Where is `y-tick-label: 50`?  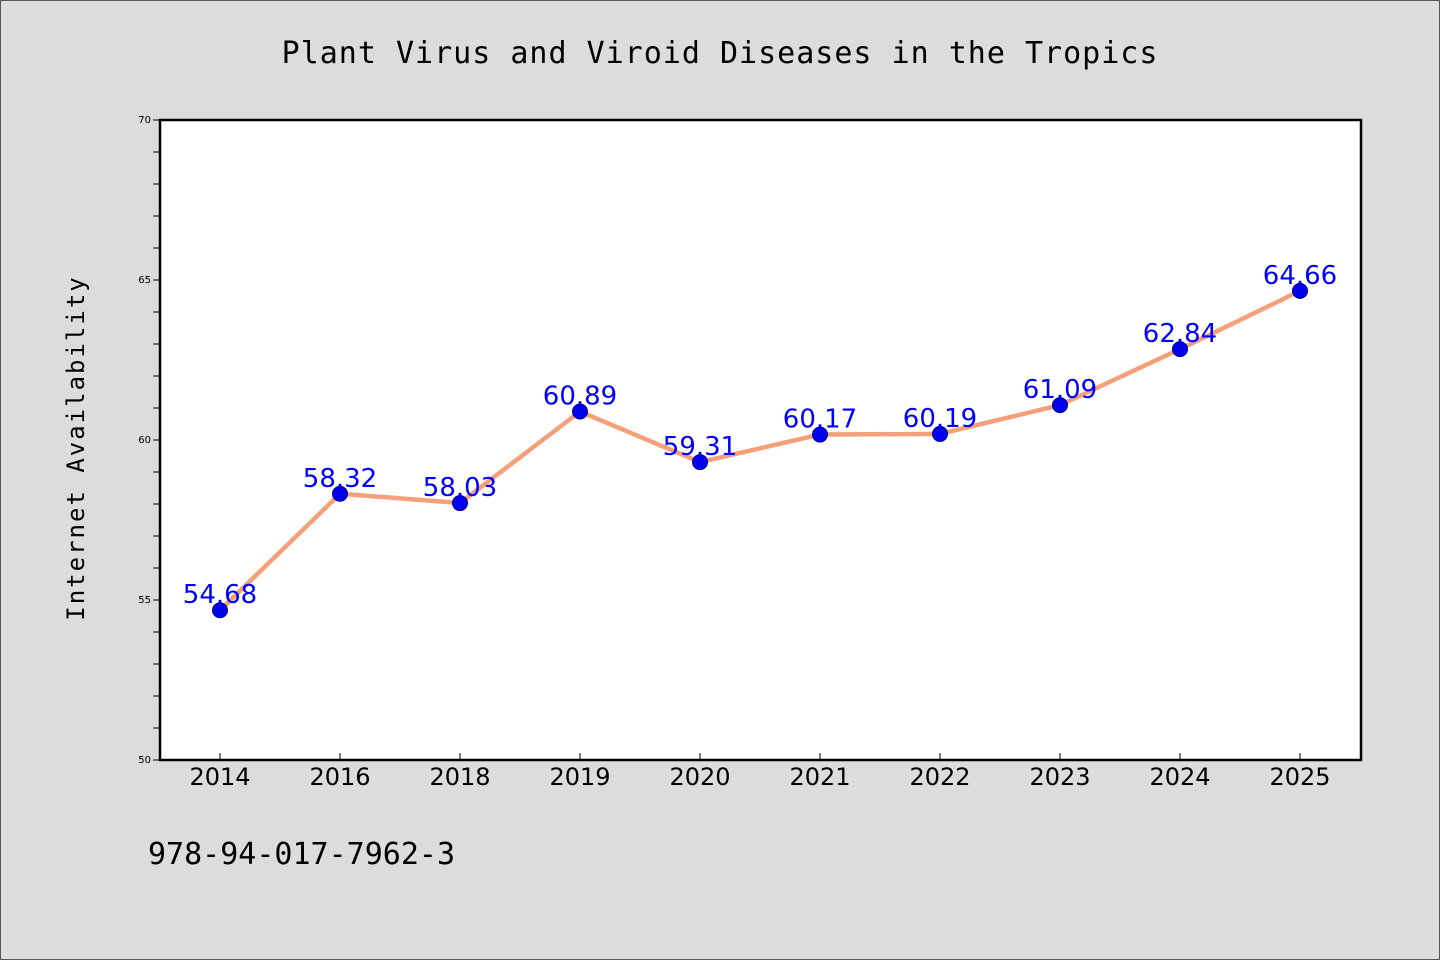 y-tick-label: 50 is located at coordinates (144, 760).